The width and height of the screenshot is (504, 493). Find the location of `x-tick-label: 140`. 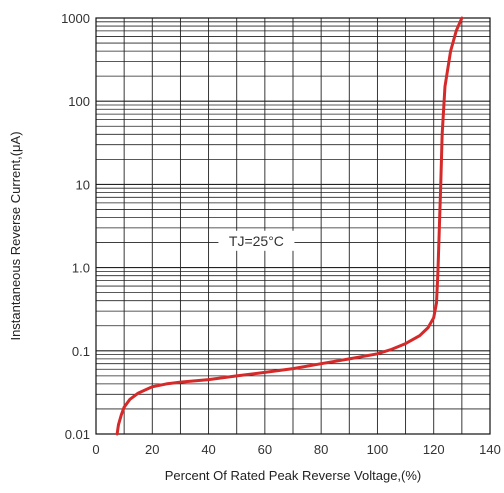

x-tick-label: 140 is located at coordinates (490, 449).